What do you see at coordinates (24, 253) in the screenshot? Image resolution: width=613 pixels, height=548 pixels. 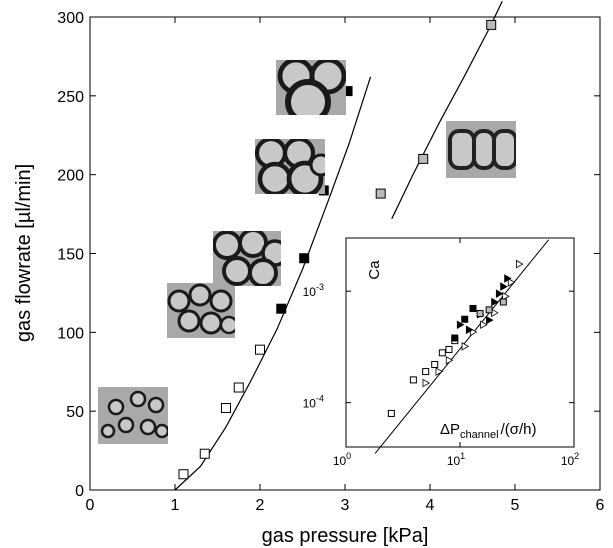 I see `main-y-axis-label: gas flowrate [µl/min]` at bounding box center [24, 253].